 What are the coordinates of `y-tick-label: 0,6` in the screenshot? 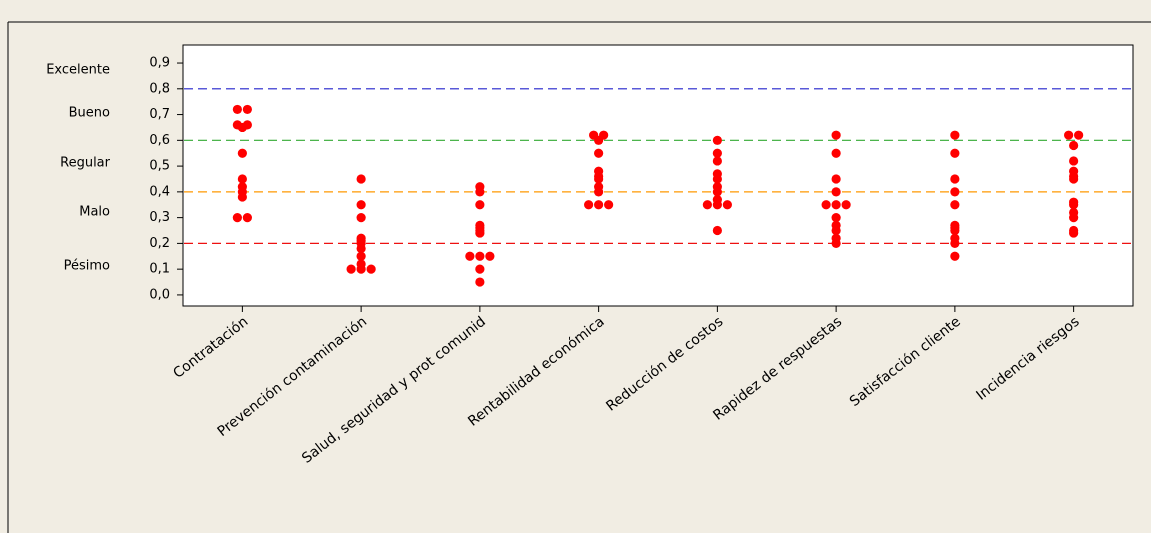 It's located at (159, 140).